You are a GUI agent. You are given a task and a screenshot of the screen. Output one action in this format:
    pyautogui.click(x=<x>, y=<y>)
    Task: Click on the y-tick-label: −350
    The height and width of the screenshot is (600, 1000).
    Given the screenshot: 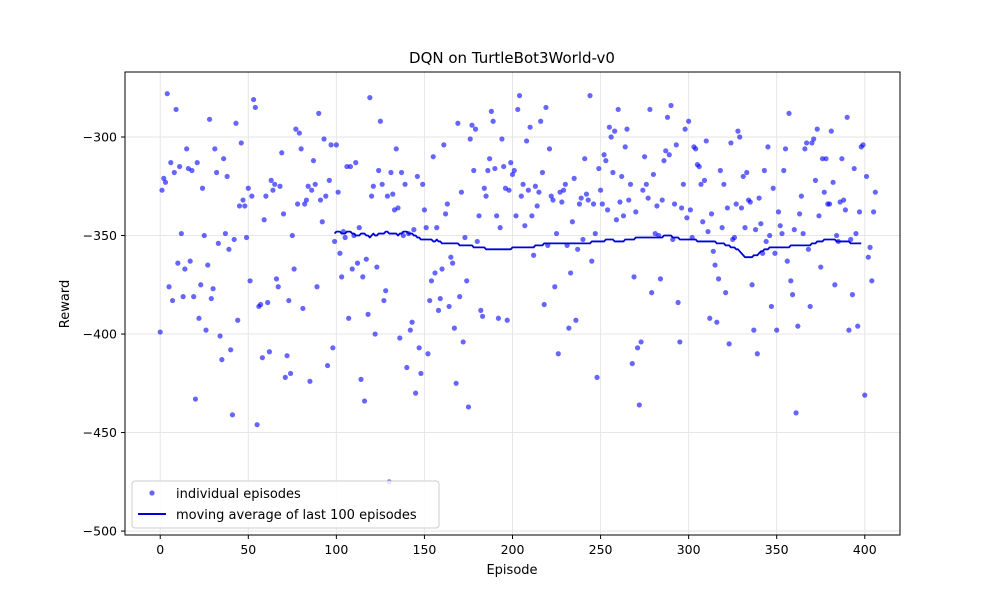 What is the action you would take?
    pyautogui.click(x=100, y=235)
    